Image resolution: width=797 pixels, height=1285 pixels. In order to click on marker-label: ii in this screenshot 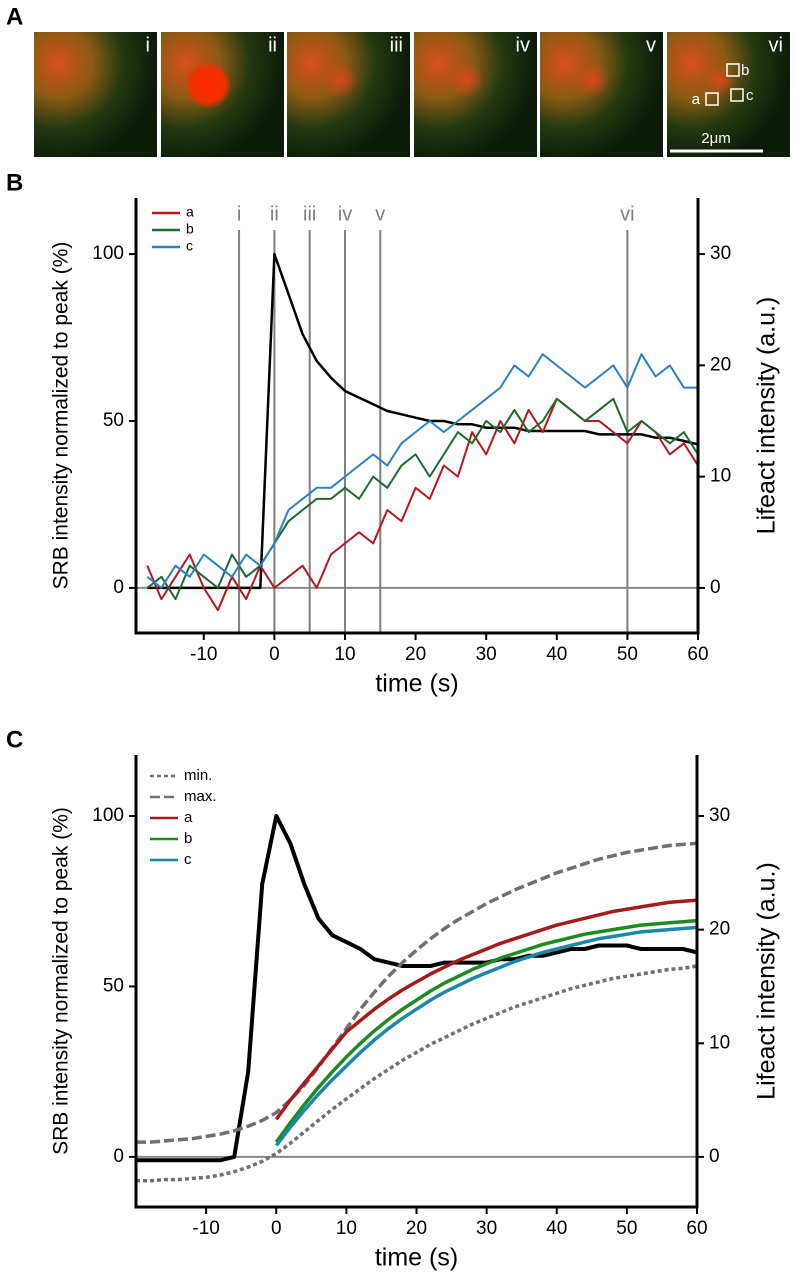, I will do `click(274, 214)`.